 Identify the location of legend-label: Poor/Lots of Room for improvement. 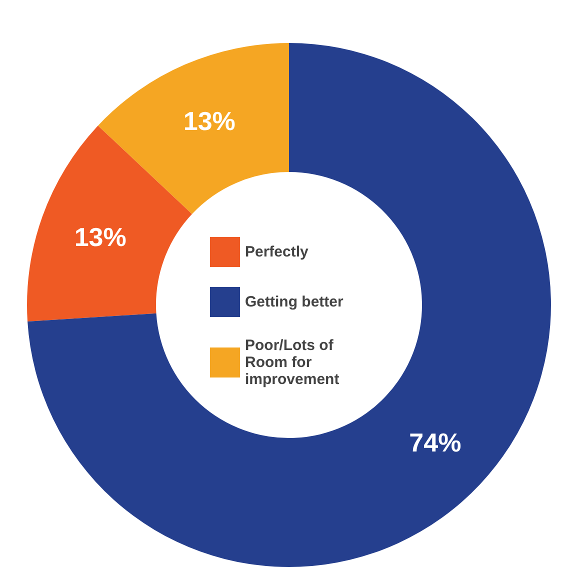
(292, 362).